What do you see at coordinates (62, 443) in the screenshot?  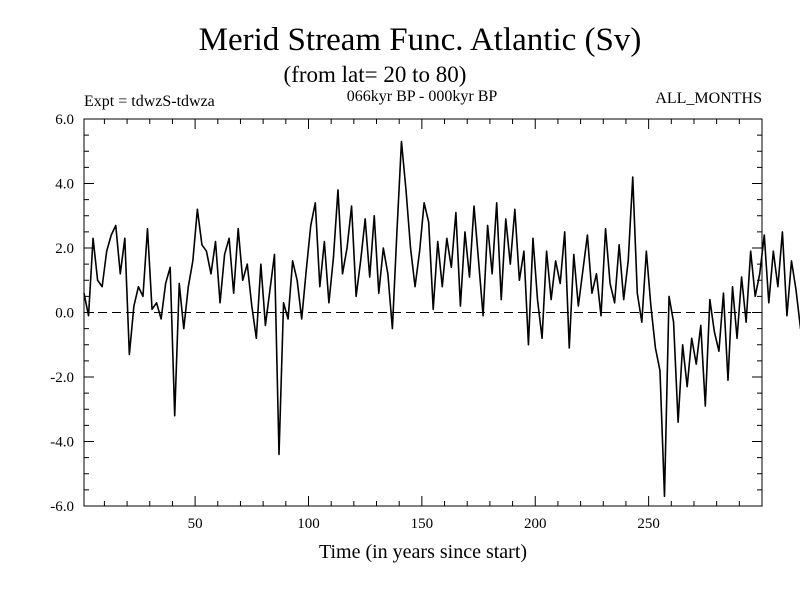 I see `y-tick-label: -4.0` at bounding box center [62, 443].